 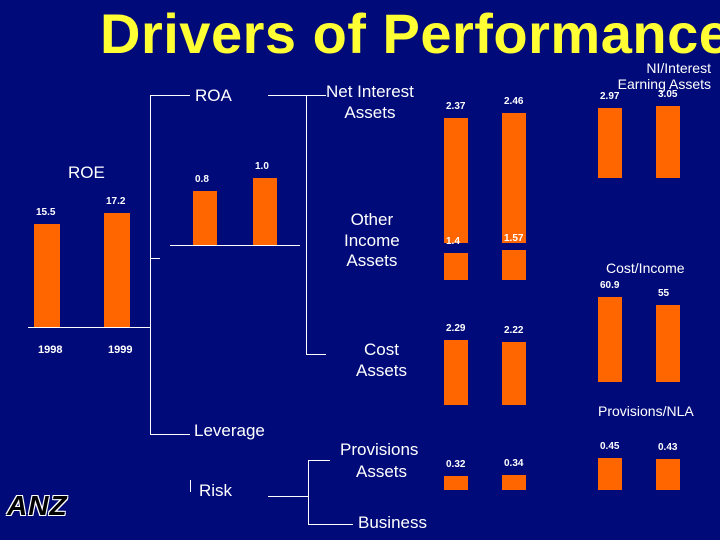 What do you see at coordinates (86, 172) in the screenshot?
I see `roe-label: ROE` at bounding box center [86, 172].